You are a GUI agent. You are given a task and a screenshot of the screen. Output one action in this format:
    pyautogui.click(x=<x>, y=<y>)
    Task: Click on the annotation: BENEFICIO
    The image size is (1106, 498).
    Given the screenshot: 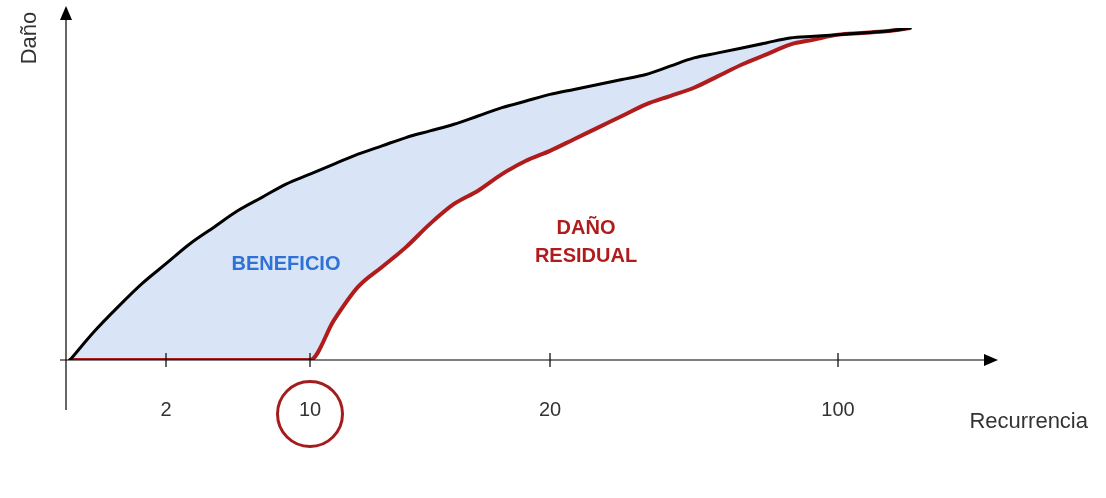 What is the action you would take?
    pyautogui.click(x=286, y=262)
    